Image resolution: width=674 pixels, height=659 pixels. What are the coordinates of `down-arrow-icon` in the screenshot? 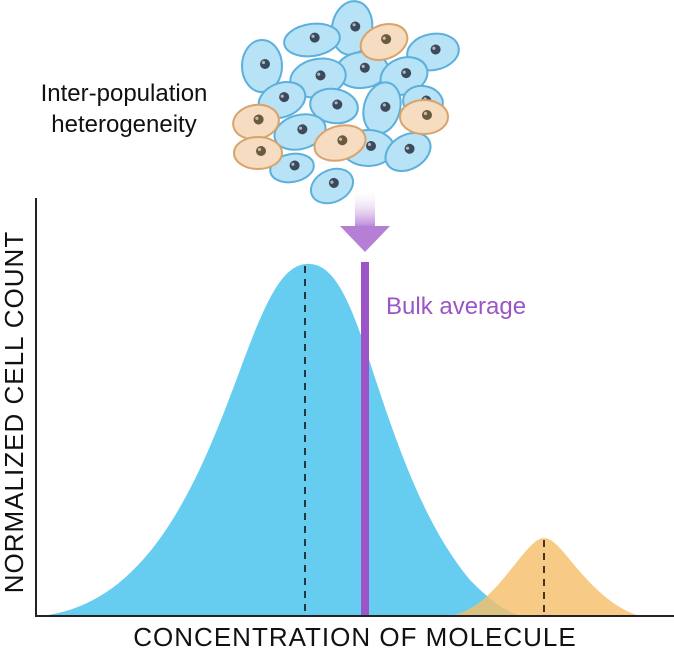 It's located at (365, 221).